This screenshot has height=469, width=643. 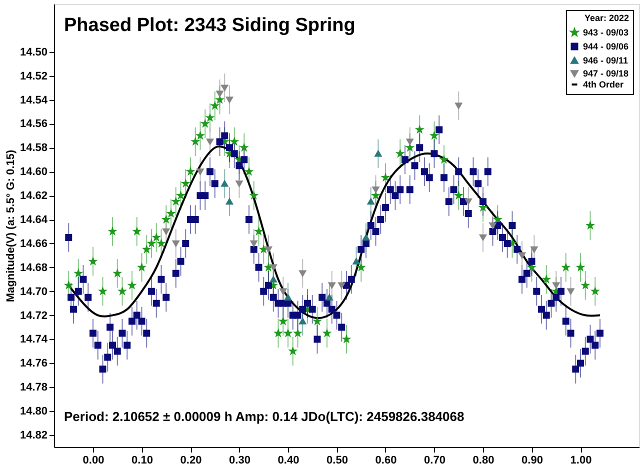 I want to click on legend-label: 943 - 09/03, so click(x=606, y=33).